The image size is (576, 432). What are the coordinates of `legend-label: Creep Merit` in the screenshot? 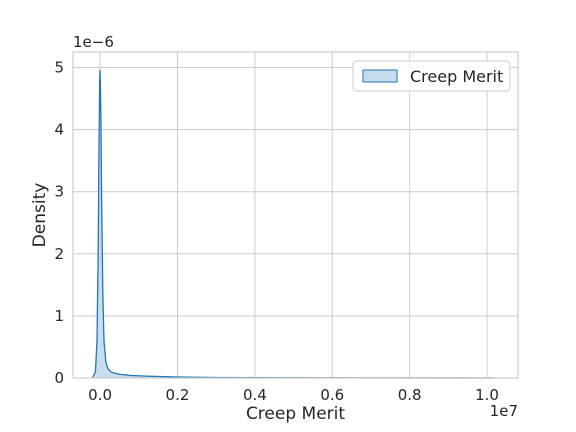 It's located at (456, 76).